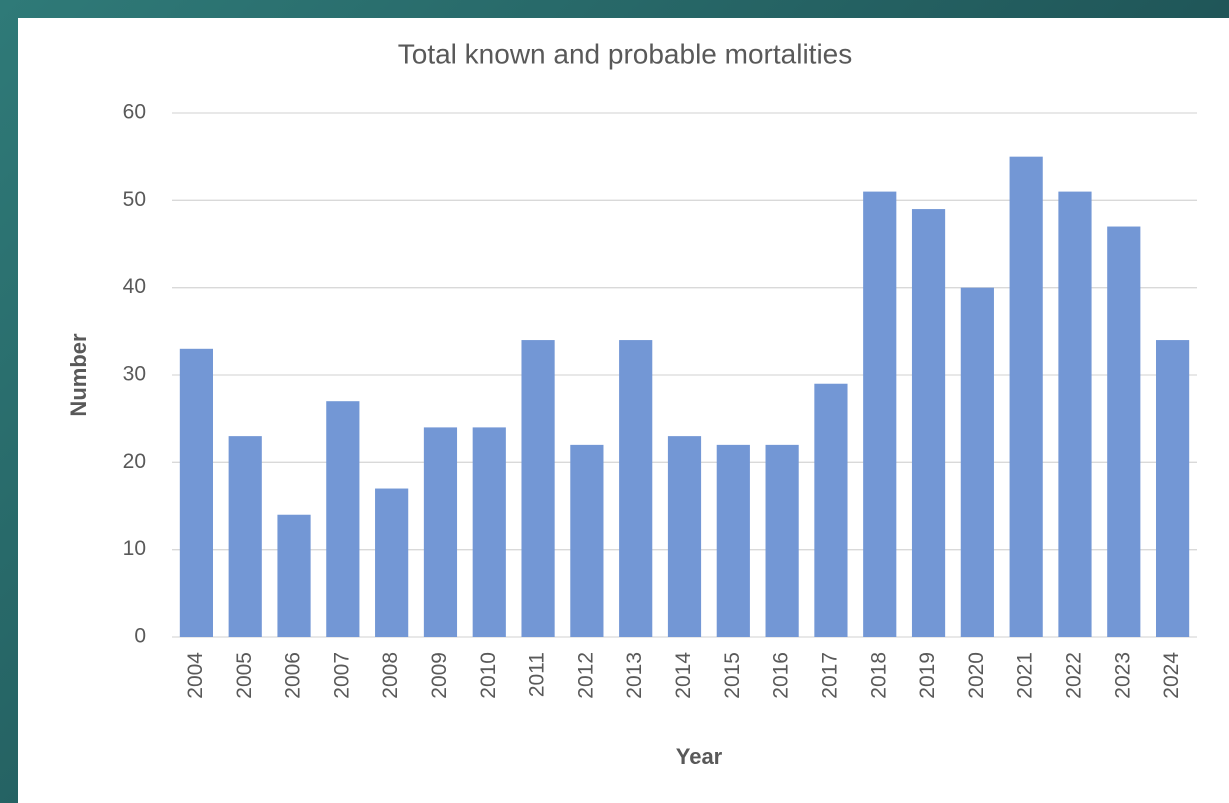  What do you see at coordinates (341, 675) in the screenshot?
I see `x-tick-label: 2007` at bounding box center [341, 675].